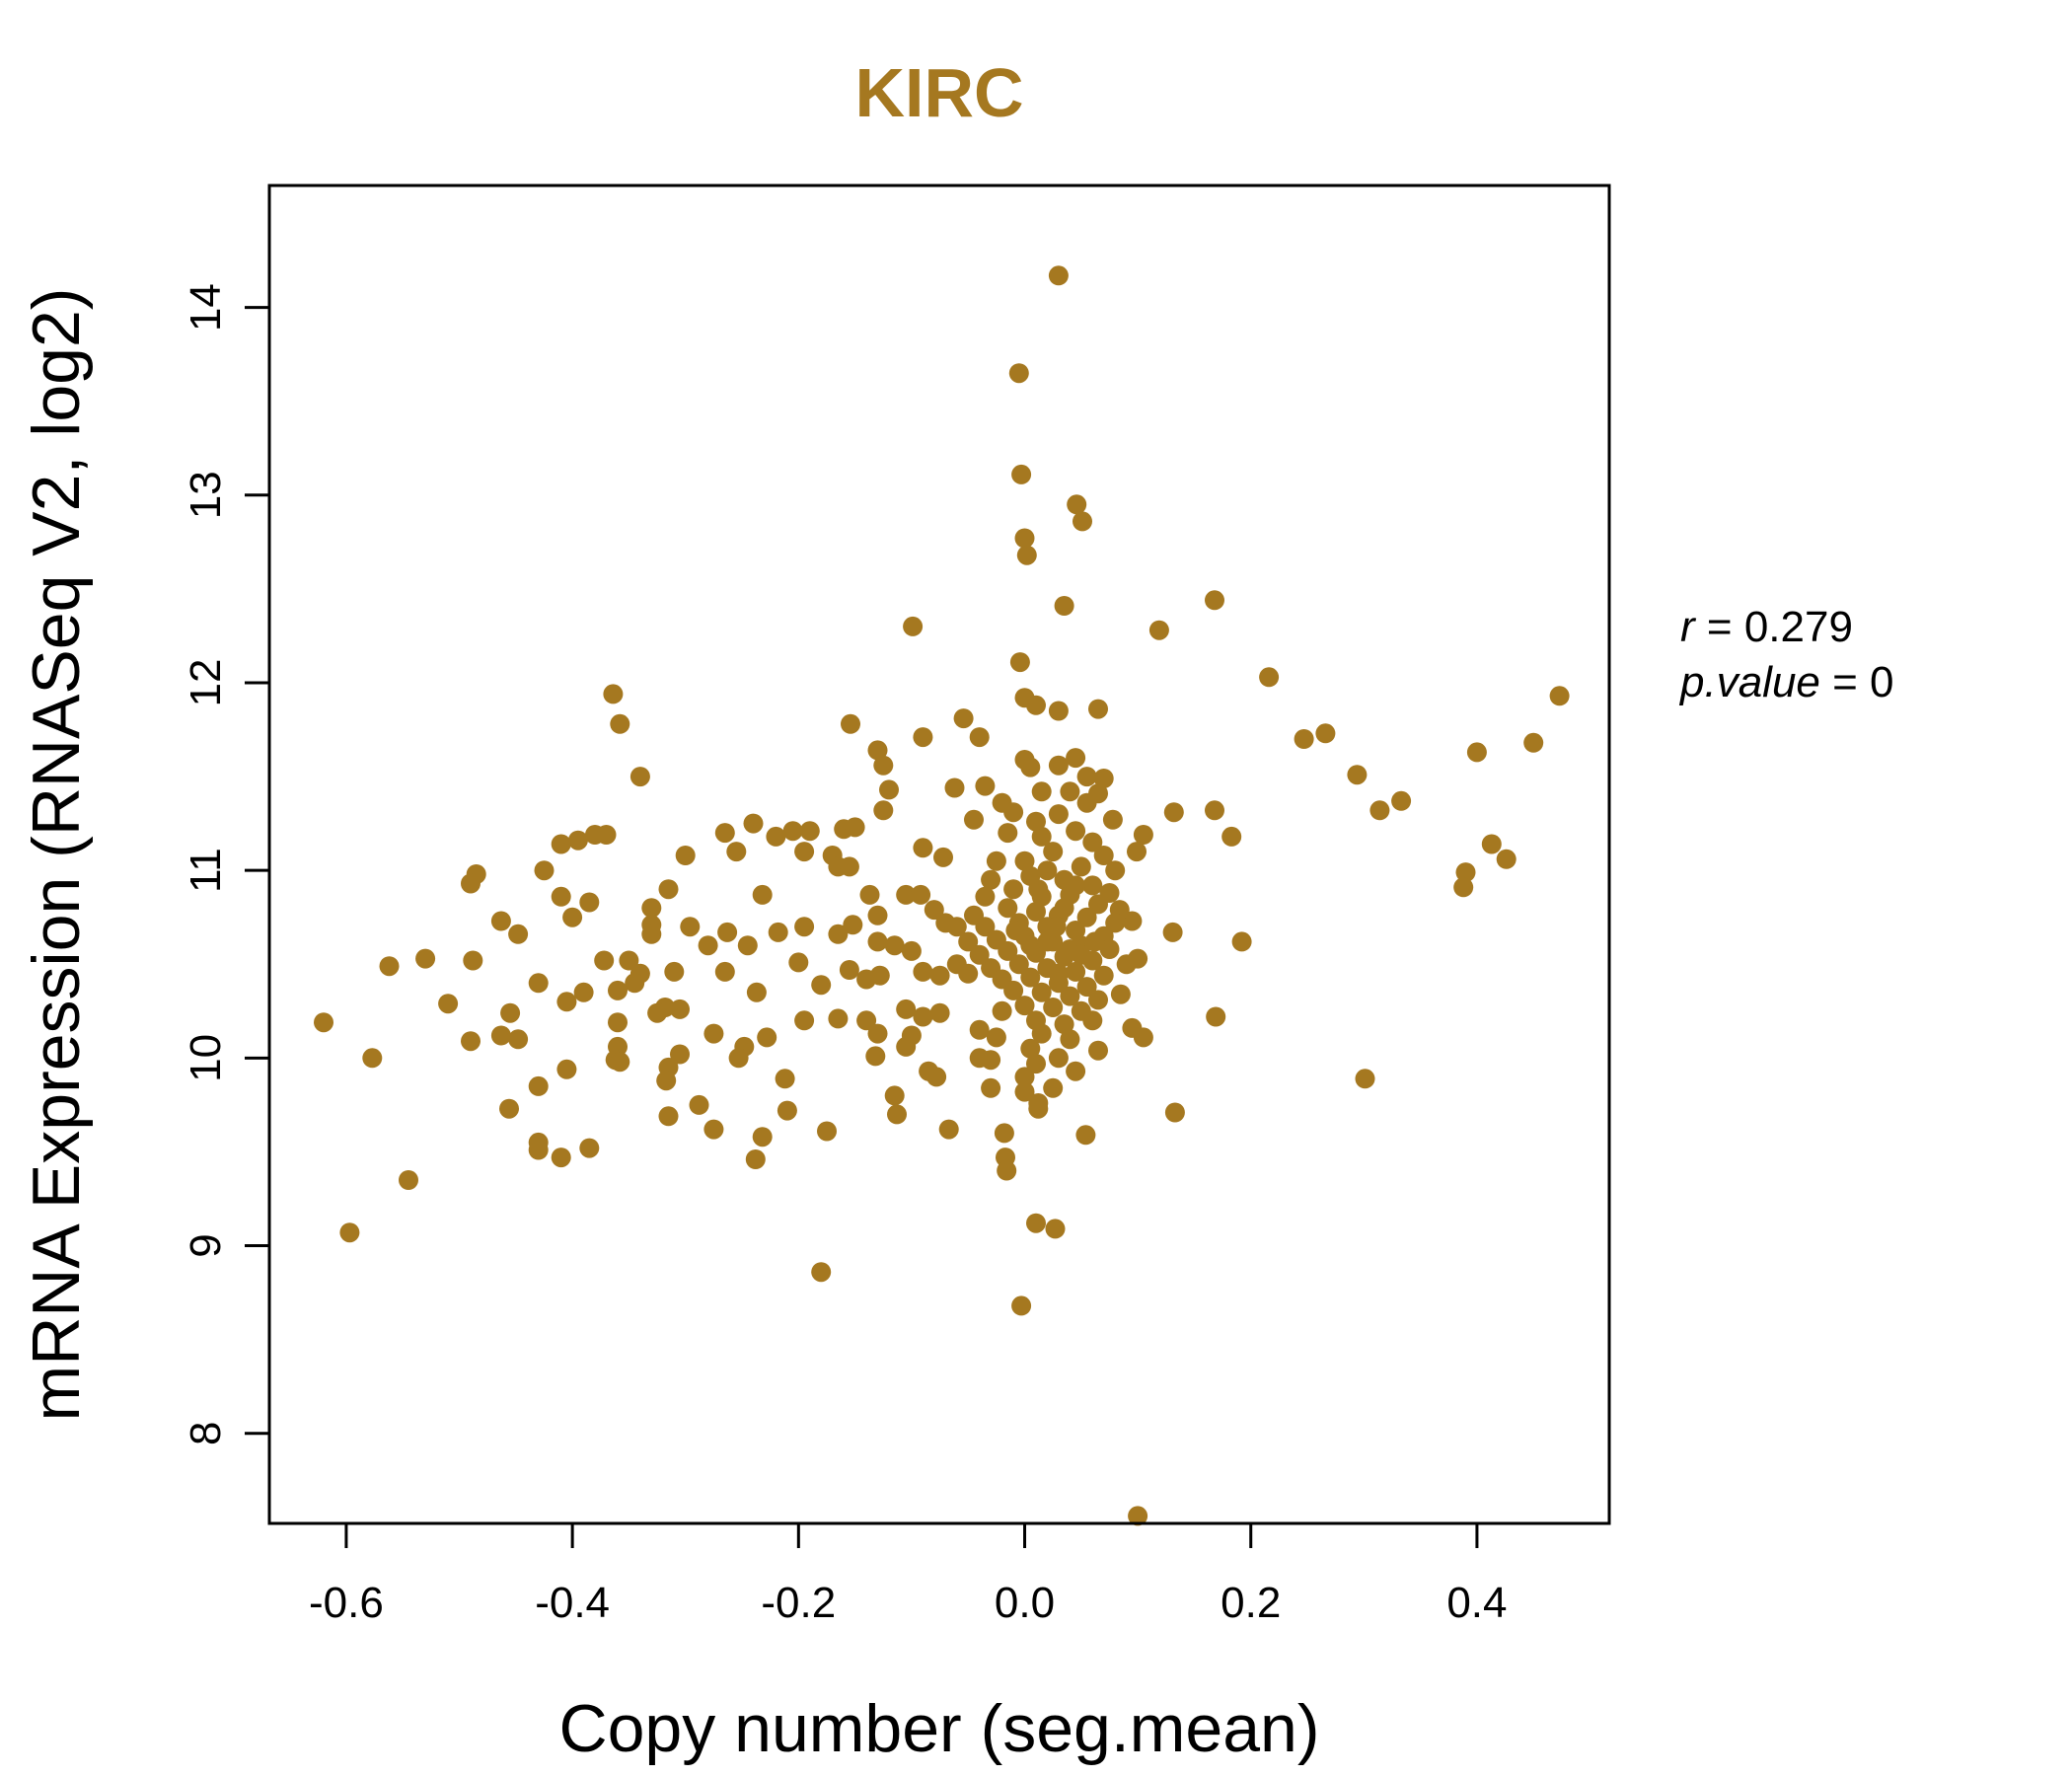 The image size is (2072, 1776). What do you see at coordinates (206, 1432) in the screenshot?
I see `y-tick-label-0: 8` at bounding box center [206, 1432].